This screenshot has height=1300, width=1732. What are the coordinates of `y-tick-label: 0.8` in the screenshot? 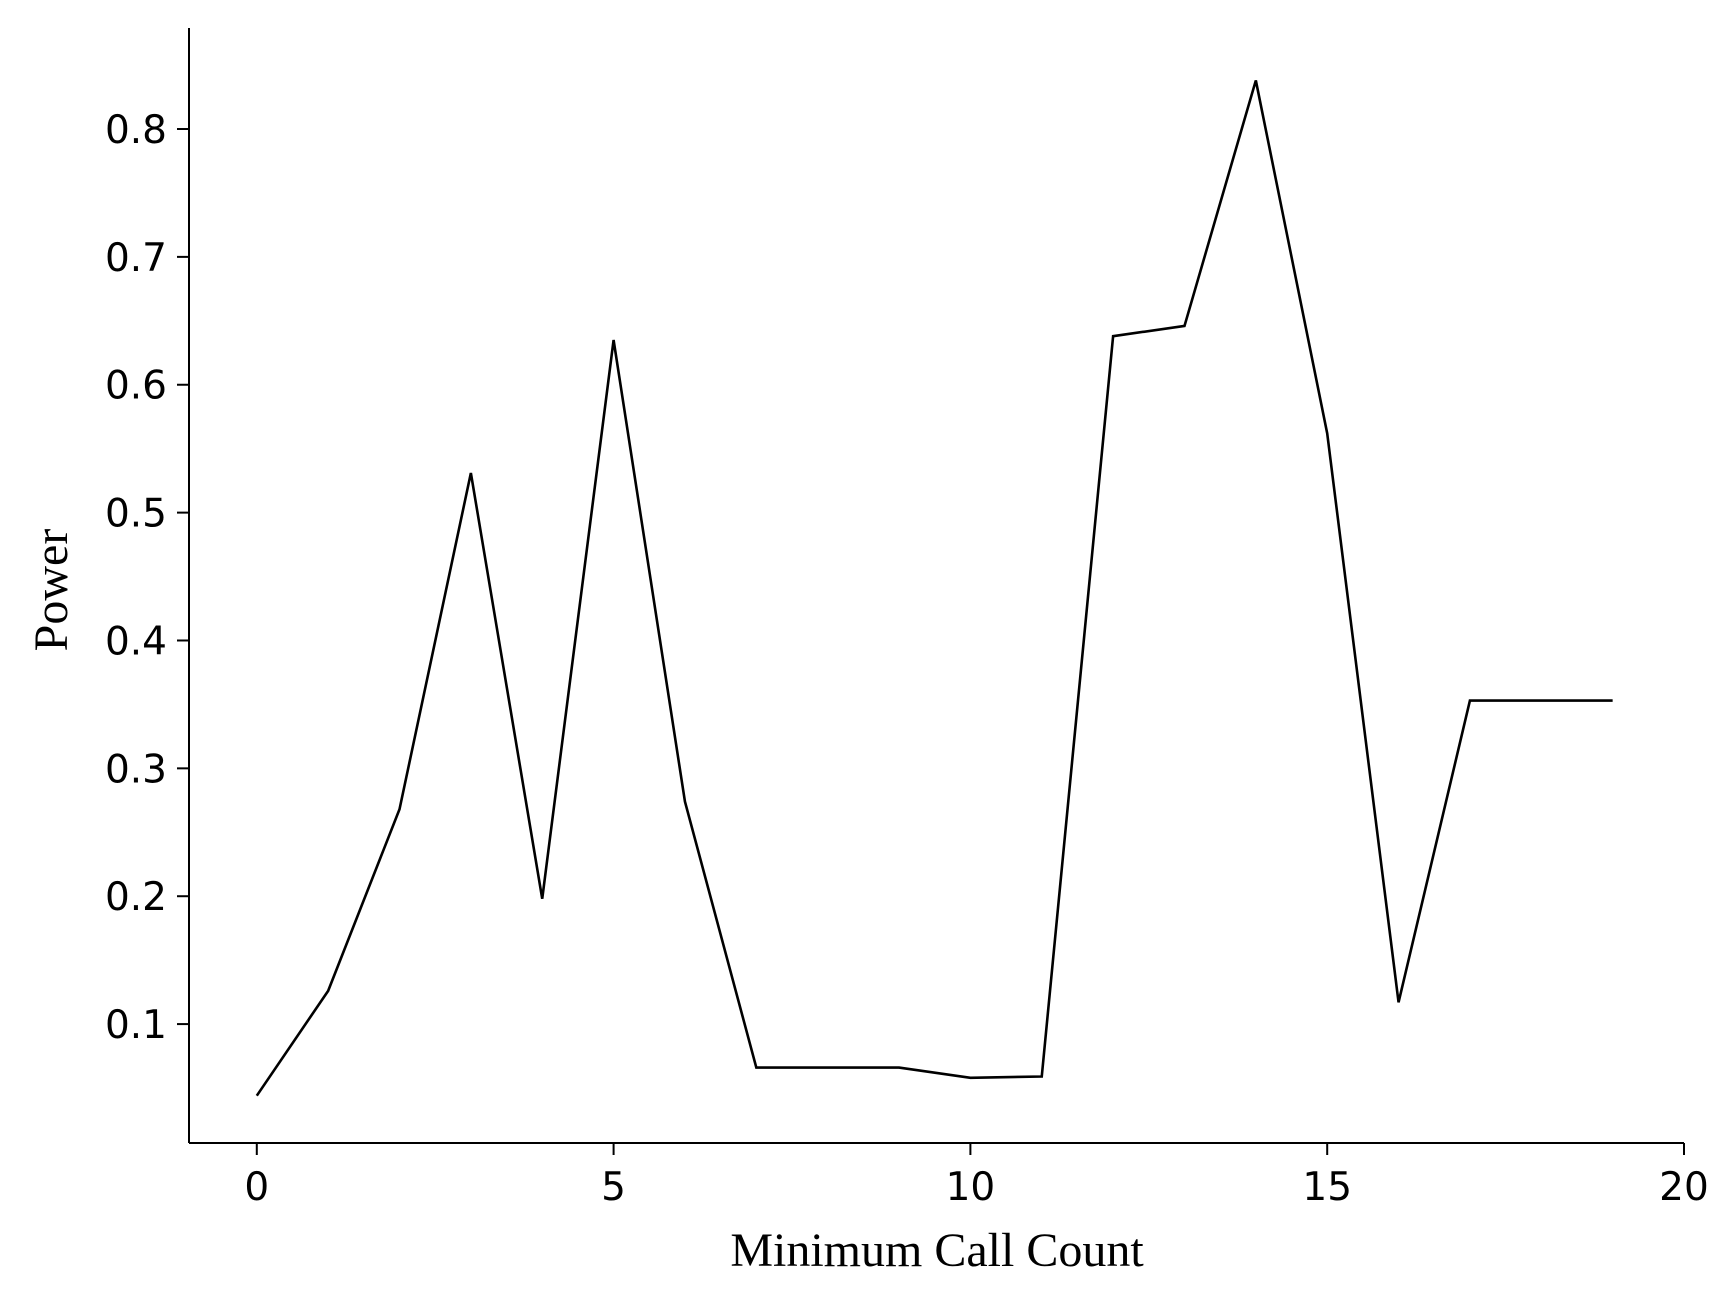 It's located at (136, 130).